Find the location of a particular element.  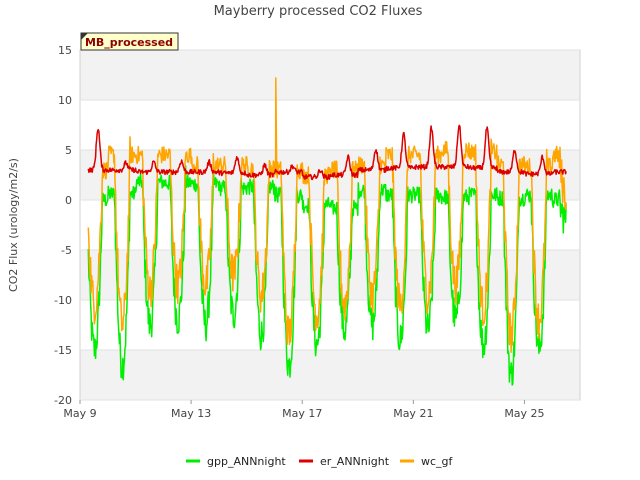

y-tick-label: 0 is located at coordinates (68, 200).